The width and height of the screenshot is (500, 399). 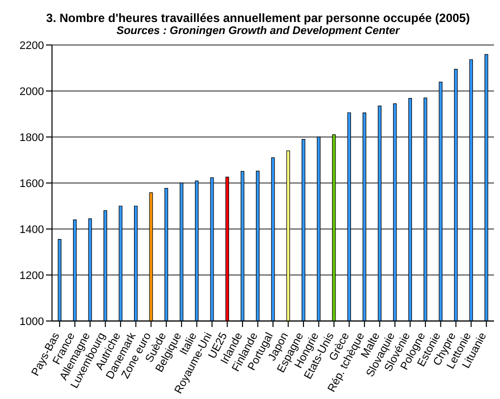 I want to click on y-tick-label: 1000, so click(x=32, y=322).